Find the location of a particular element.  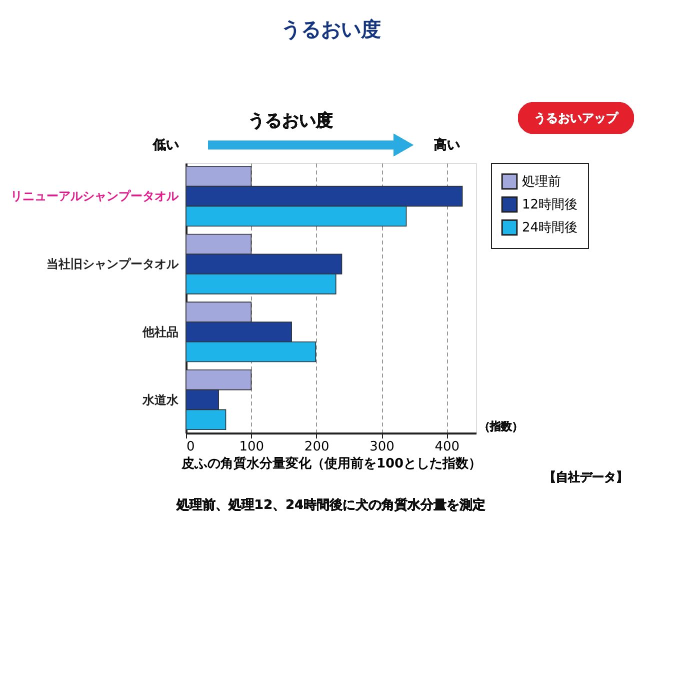

text: うるおいアップ is located at coordinates (576, 118).